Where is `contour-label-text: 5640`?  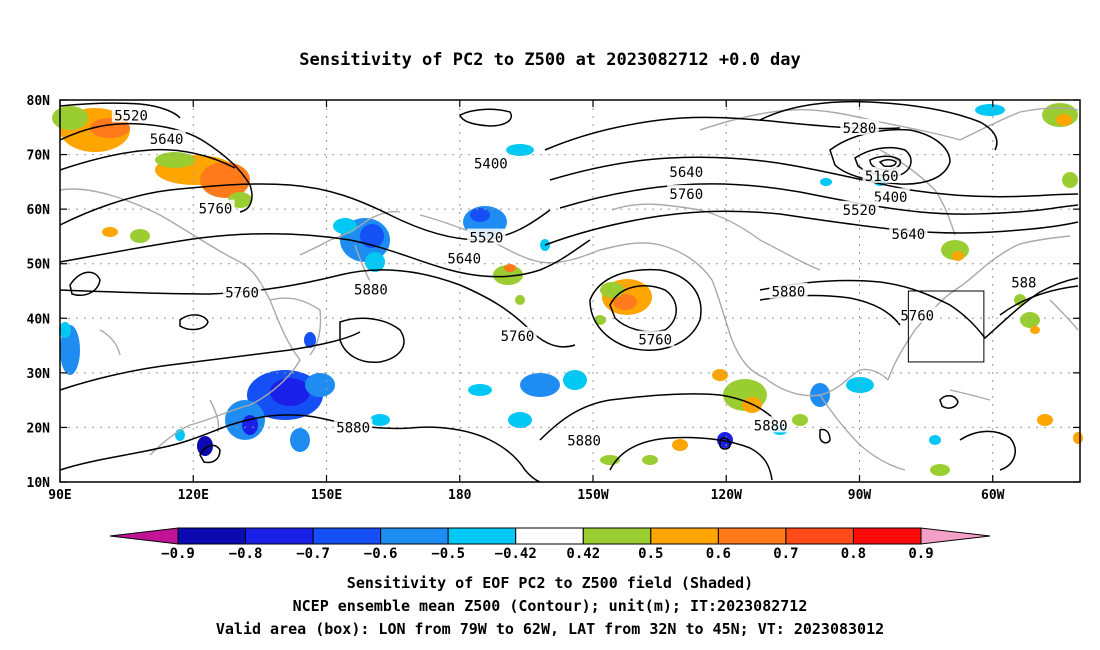
contour-label-text: 5640 is located at coordinates (686, 173).